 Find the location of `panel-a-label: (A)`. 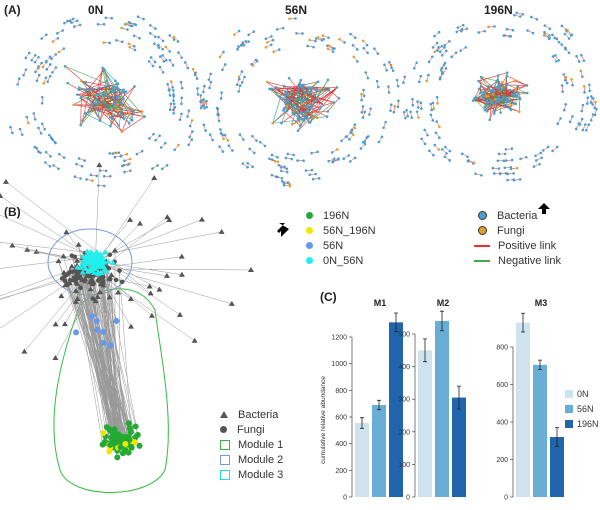

panel-a-label: (A) is located at coordinates (12, 10).